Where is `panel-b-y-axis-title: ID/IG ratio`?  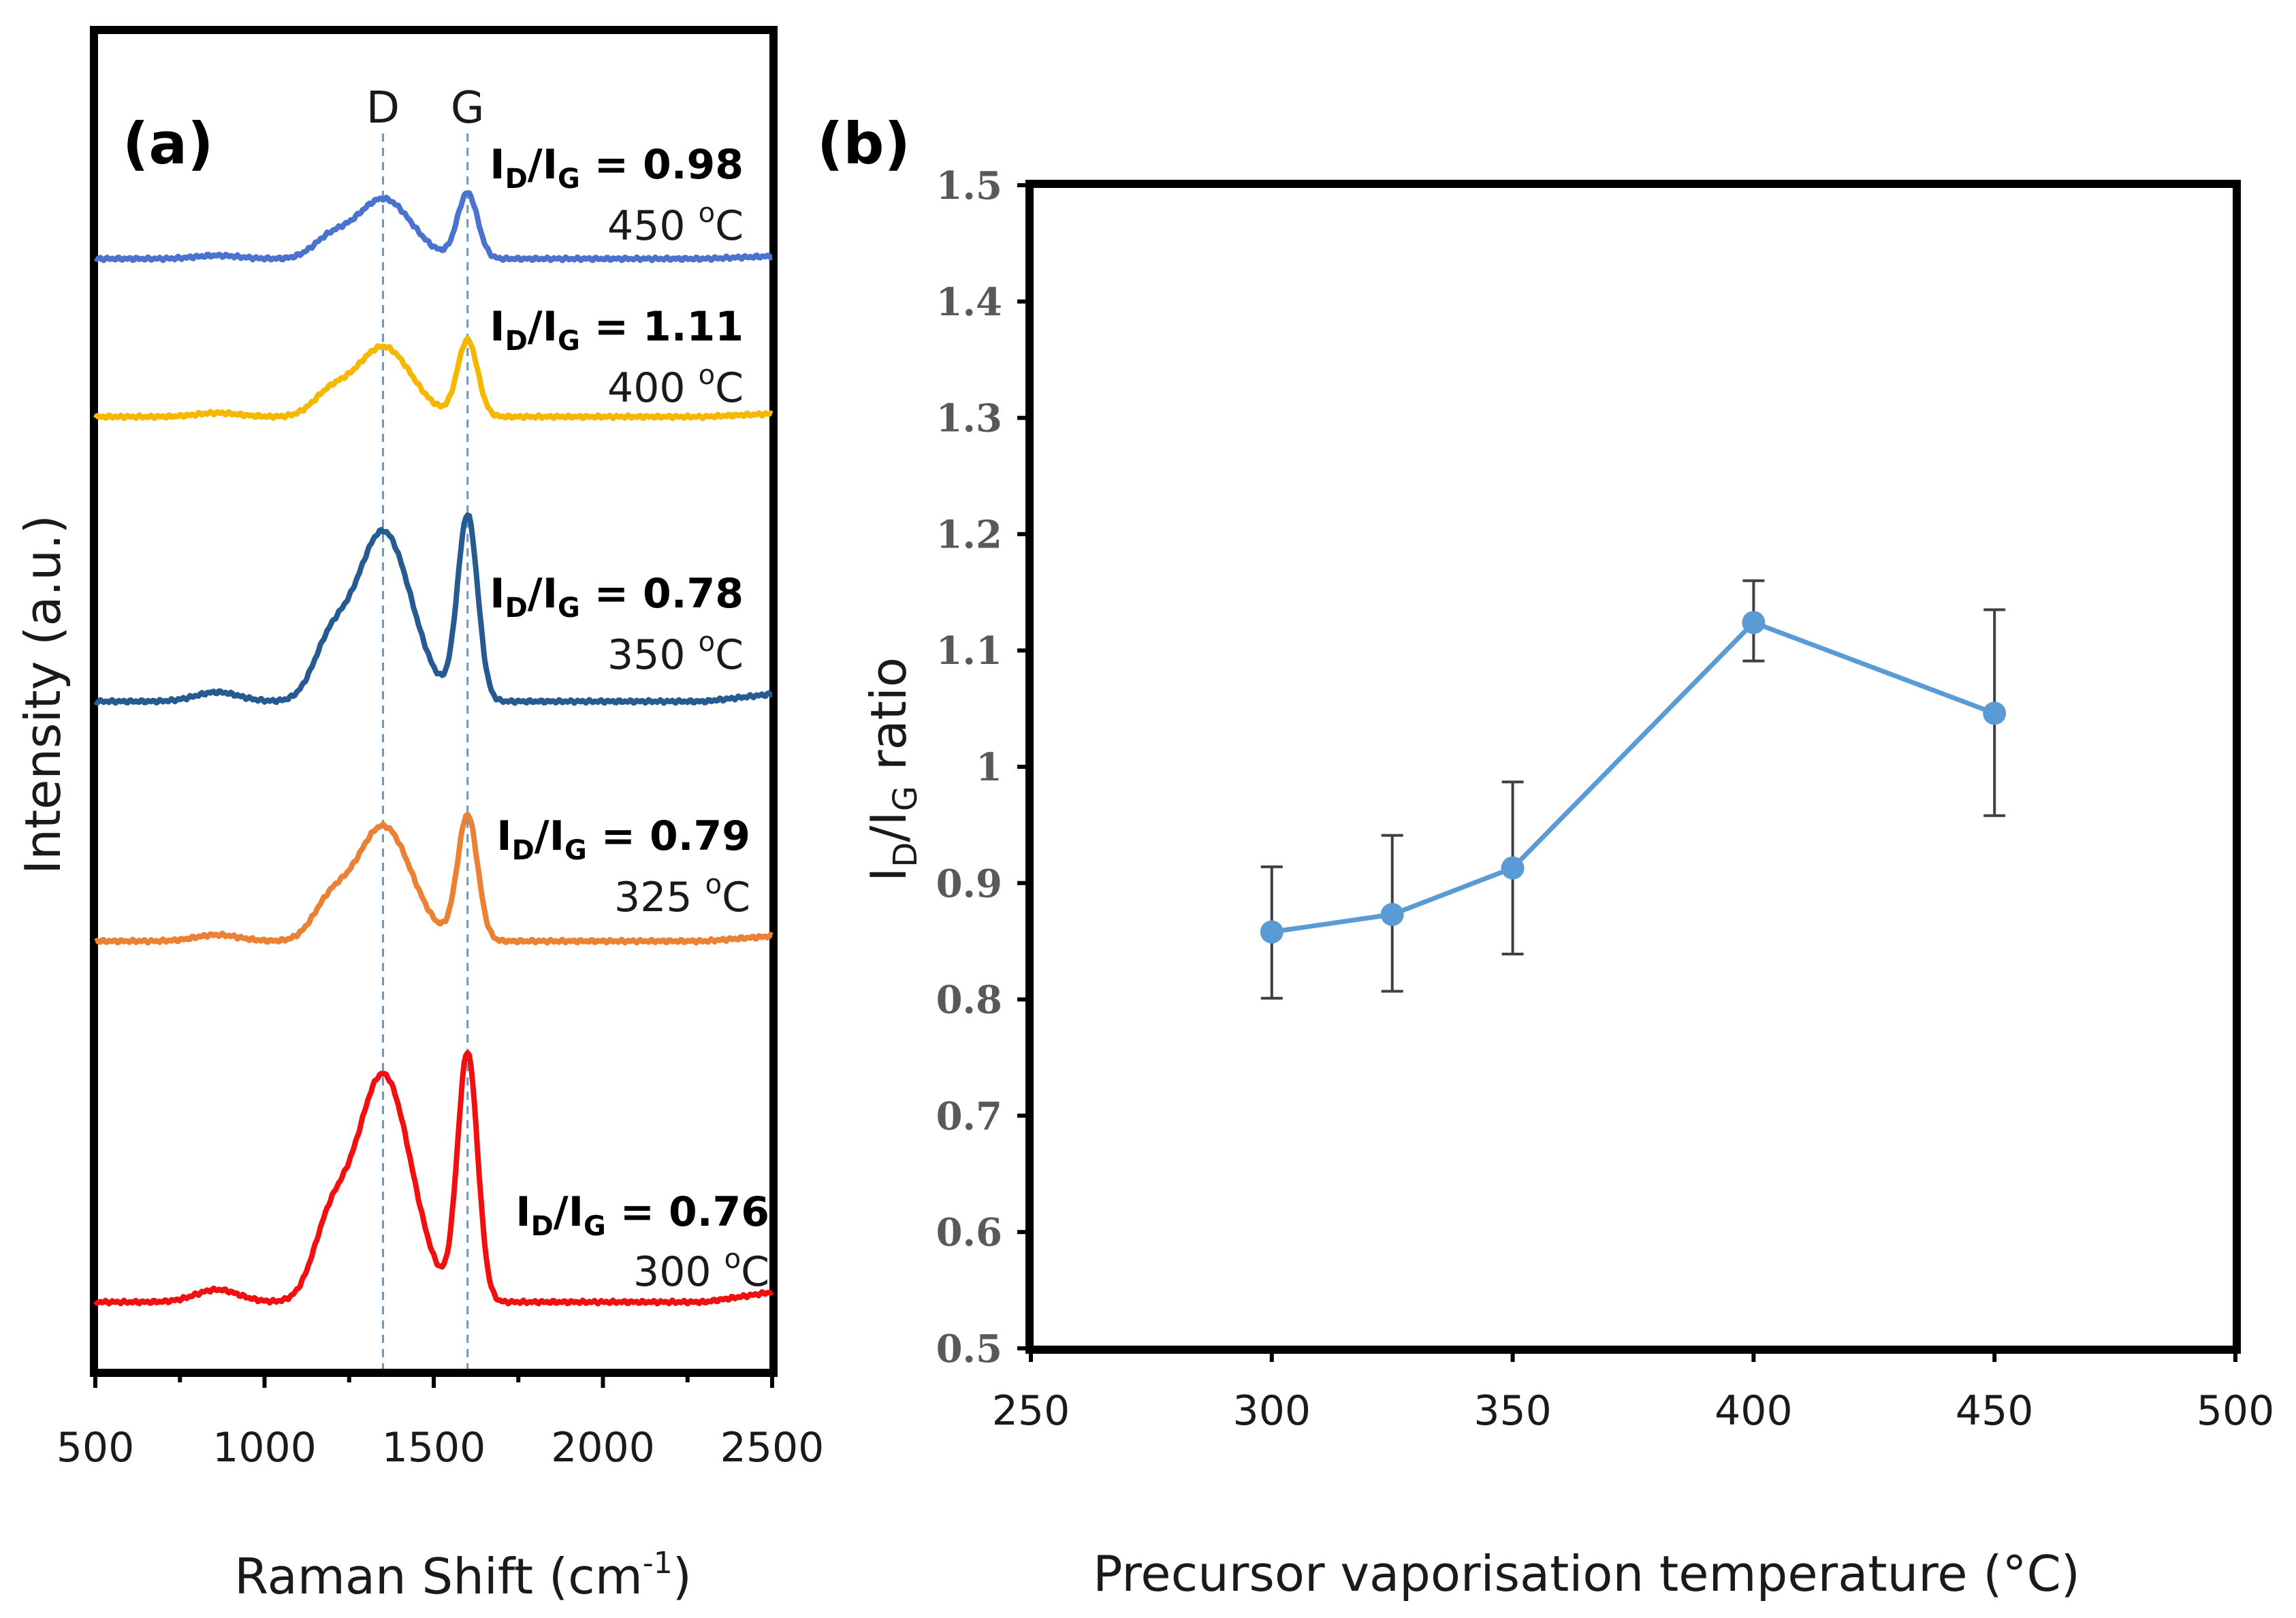 panel-b-y-axis-title: ID/IG ratio is located at coordinates (892, 769).